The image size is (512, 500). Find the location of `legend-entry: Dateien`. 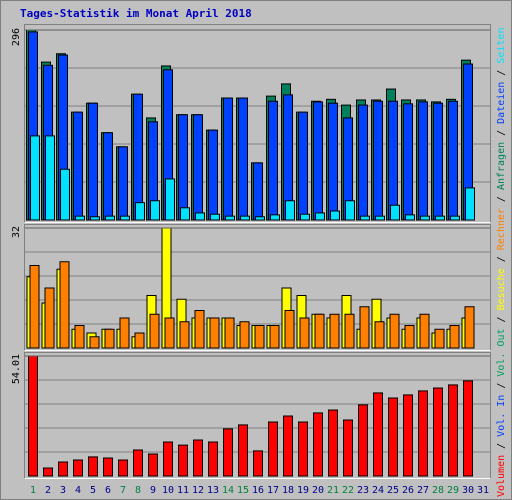

legend-entry: Dateien is located at coordinates (501, 103).